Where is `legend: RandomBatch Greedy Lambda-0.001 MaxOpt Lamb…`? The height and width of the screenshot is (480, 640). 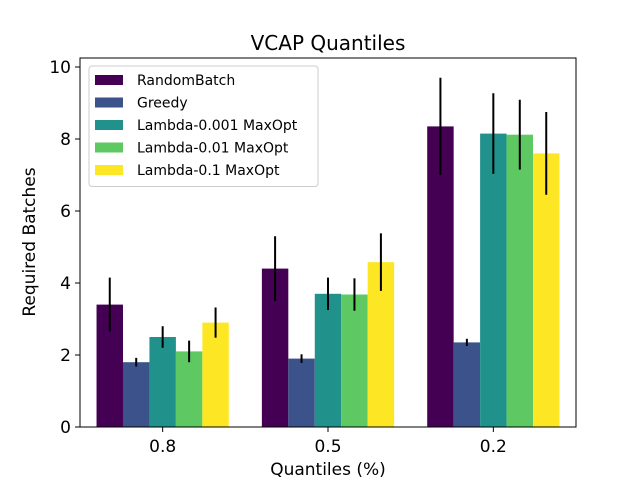
legend: RandomBatch Greedy Lambda-0.001 MaxOpt Lamb… is located at coordinates (203, 126).